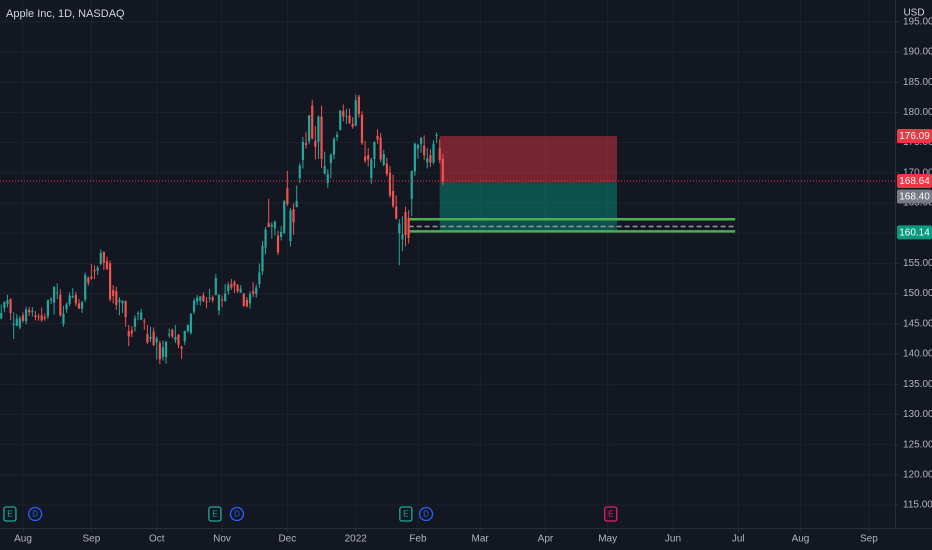 This screenshot has height=550, width=932. What do you see at coordinates (356, 539) in the screenshot?
I see `x-tick-label: 2022` at bounding box center [356, 539].